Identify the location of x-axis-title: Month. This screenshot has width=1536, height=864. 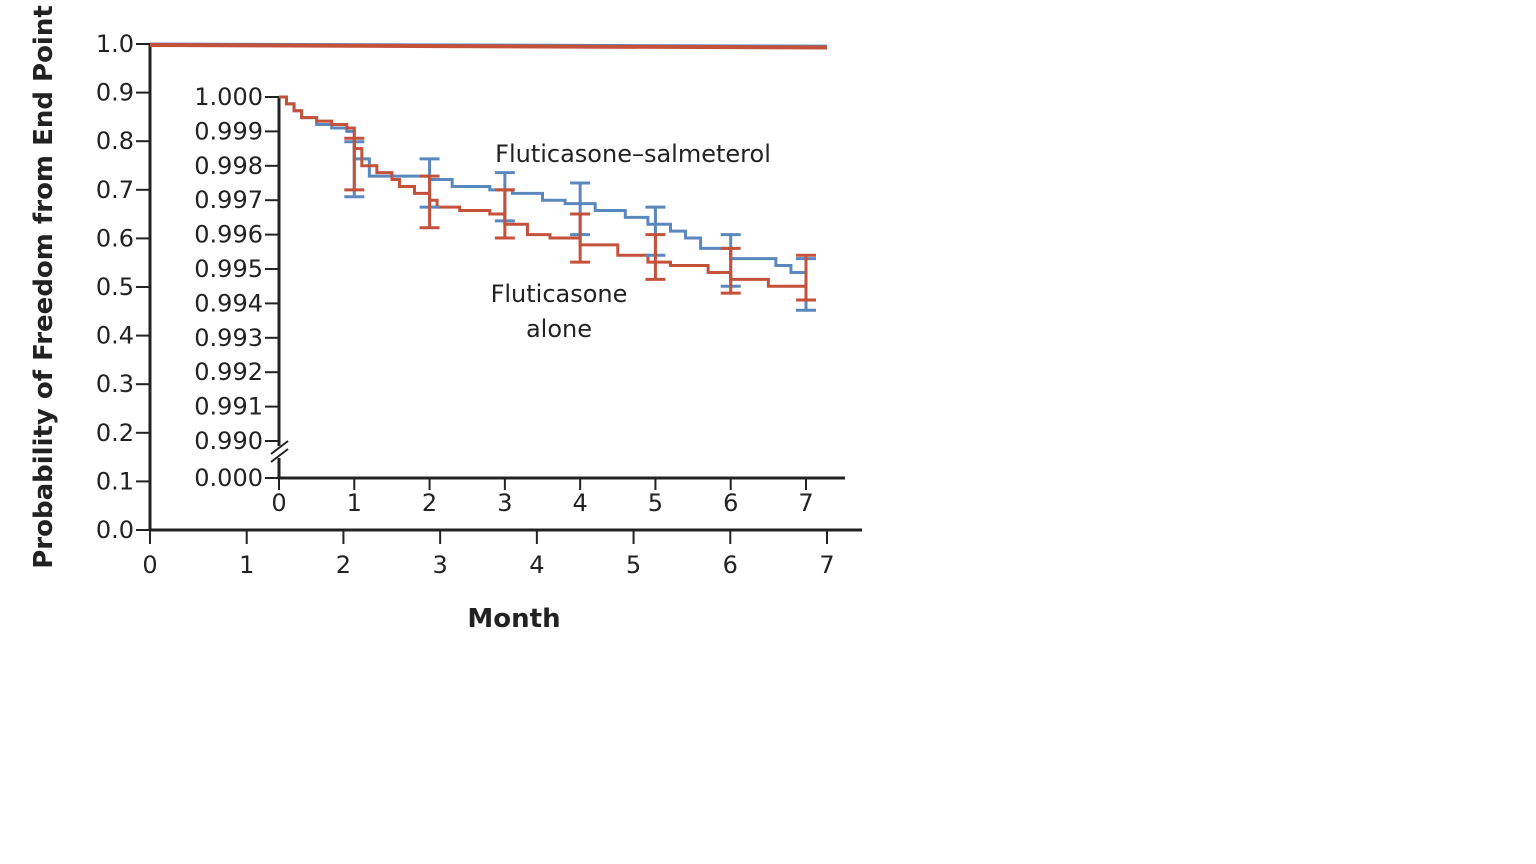
(513, 619).